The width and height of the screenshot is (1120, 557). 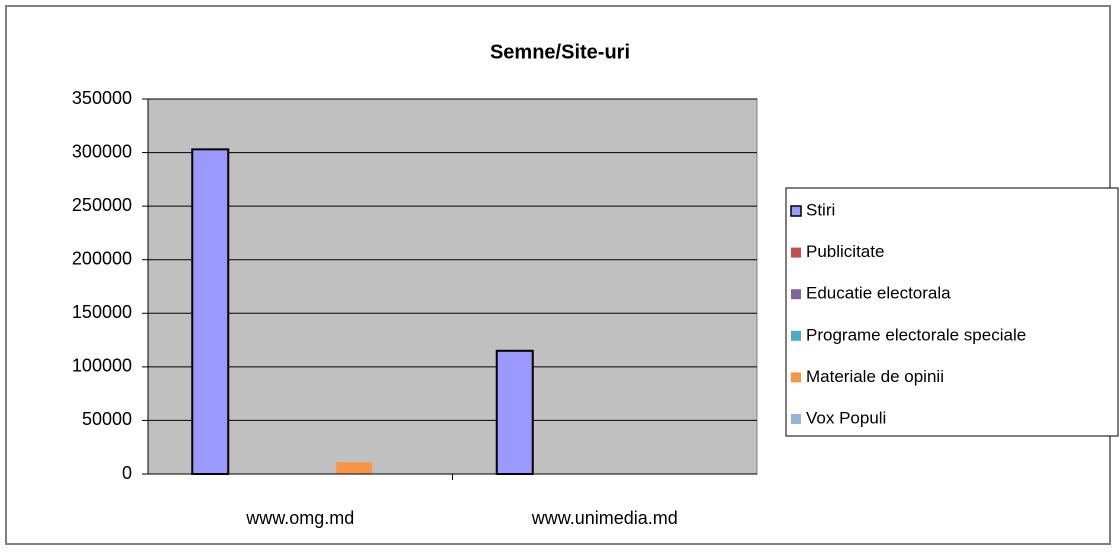 What do you see at coordinates (916, 334) in the screenshot?
I see `legend-label: Programe electorale speciale` at bounding box center [916, 334].